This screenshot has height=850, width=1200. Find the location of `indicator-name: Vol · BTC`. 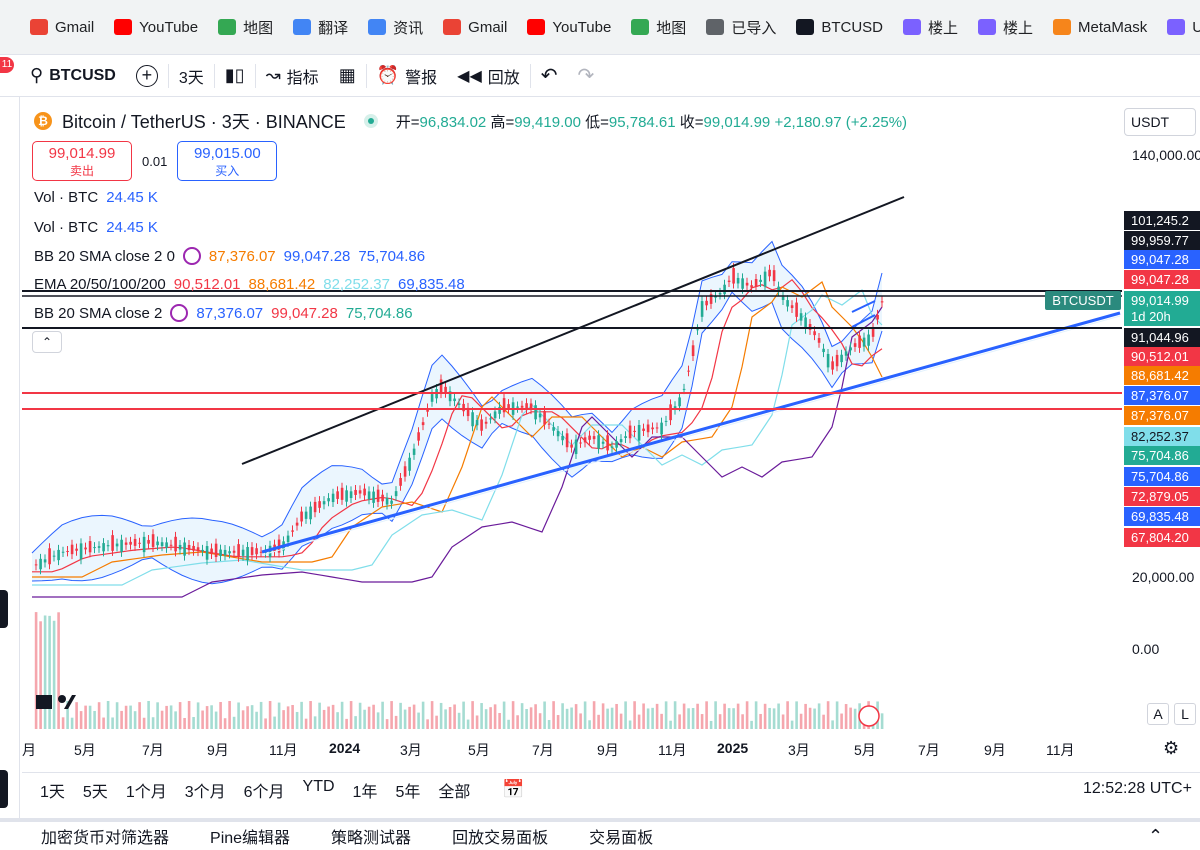

indicator-name: Vol · BTC is located at coordinates (66, 227).